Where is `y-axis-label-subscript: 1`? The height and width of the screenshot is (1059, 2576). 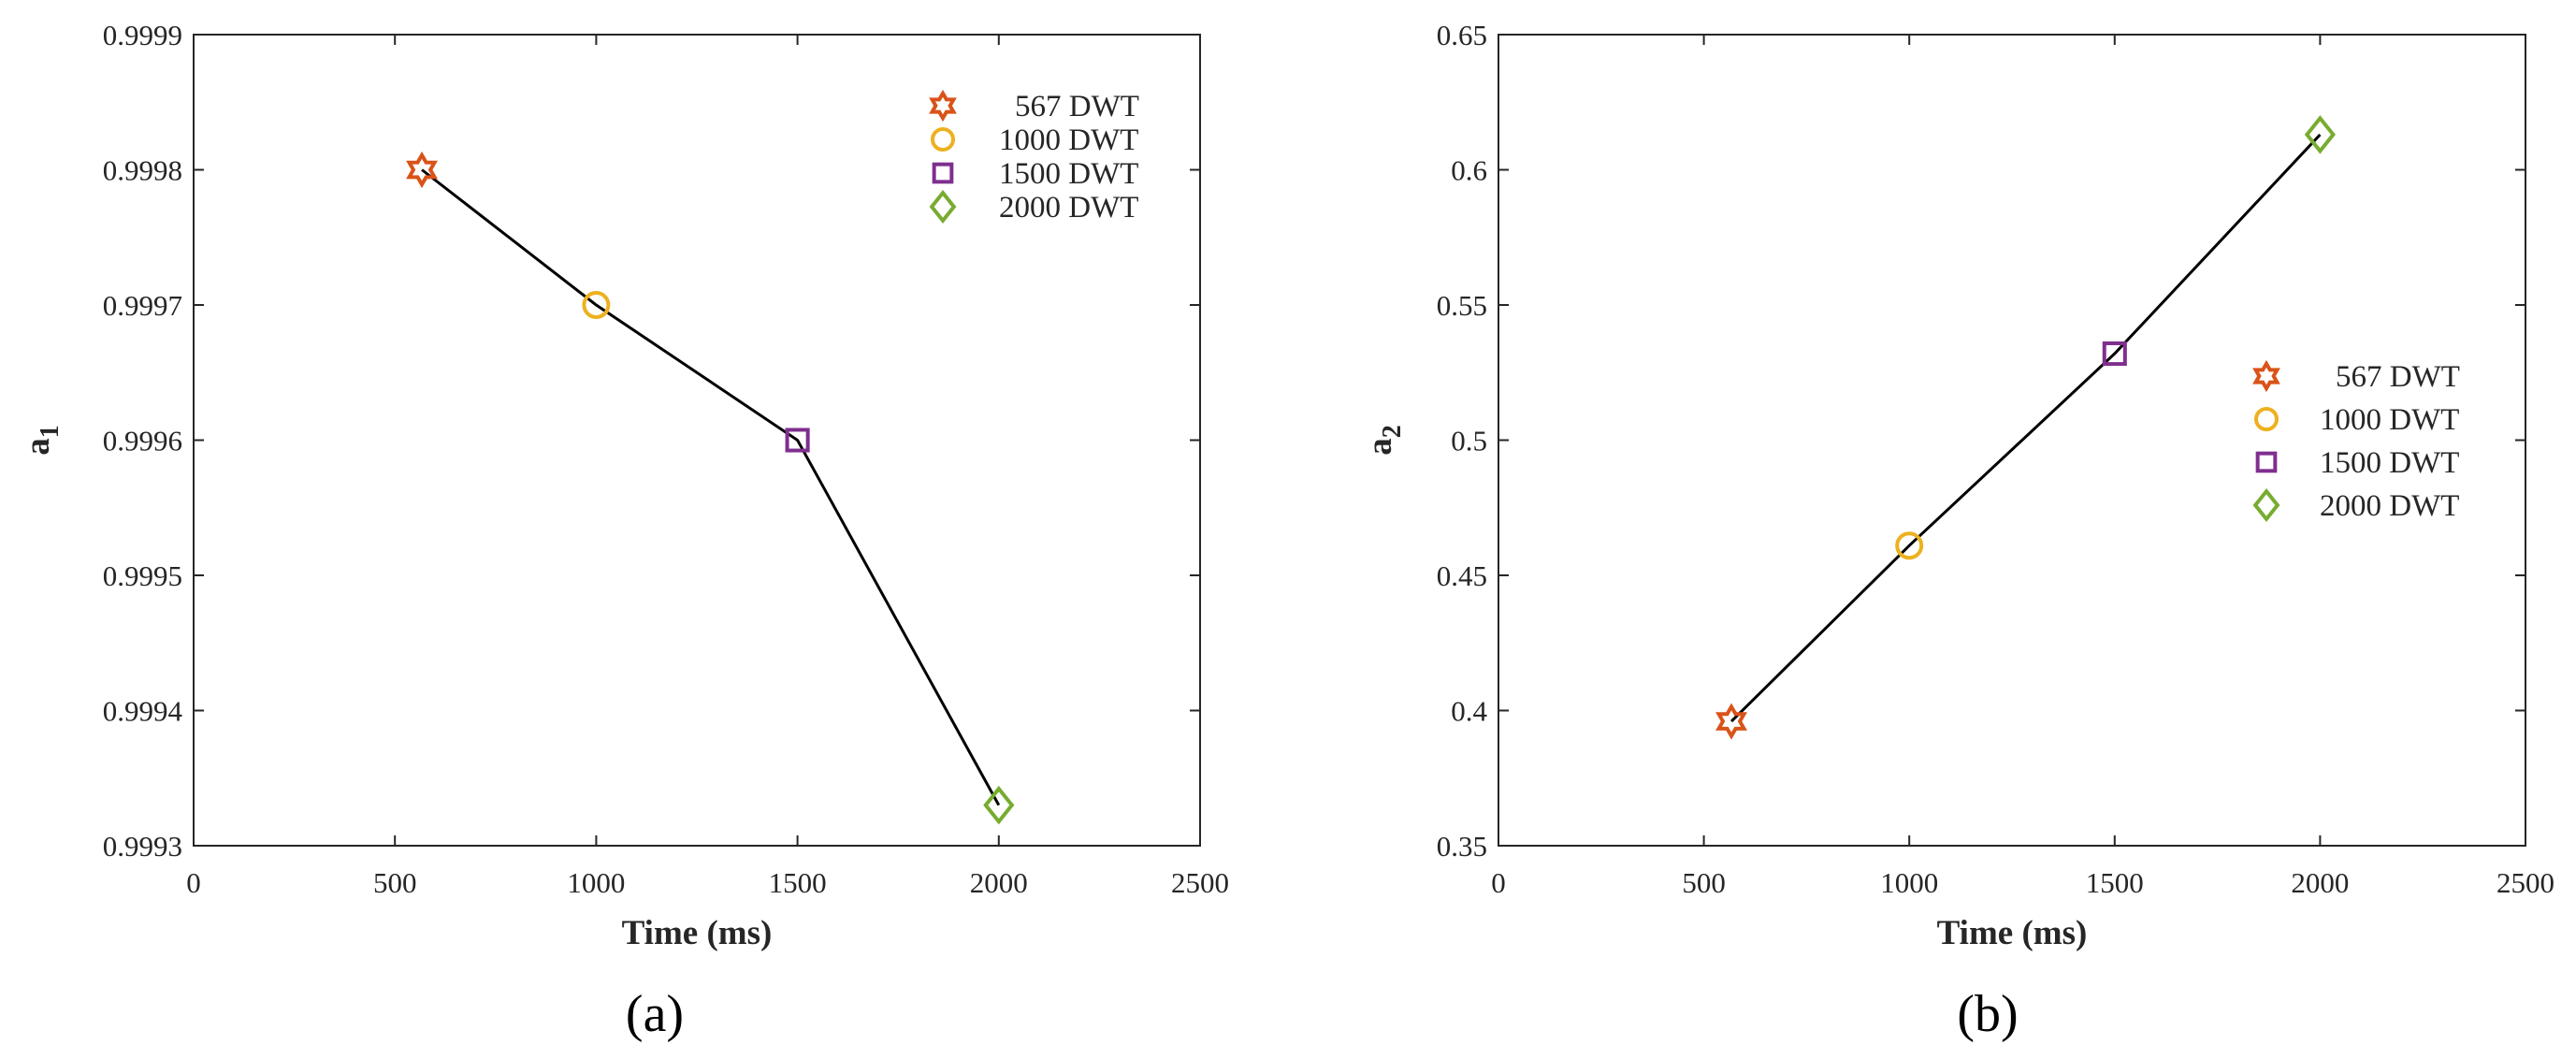 y-axis-label-subscript: 1 is located at coordinates (50, 432).